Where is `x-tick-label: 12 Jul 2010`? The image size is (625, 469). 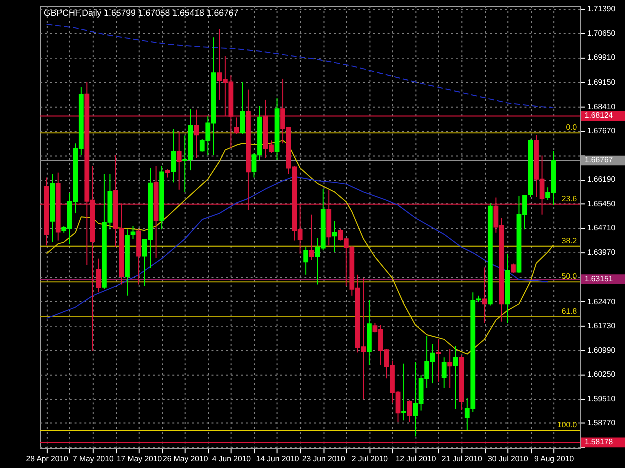
x-tick-label: 12 Jul 2010 is located at coordinates (416, 459).